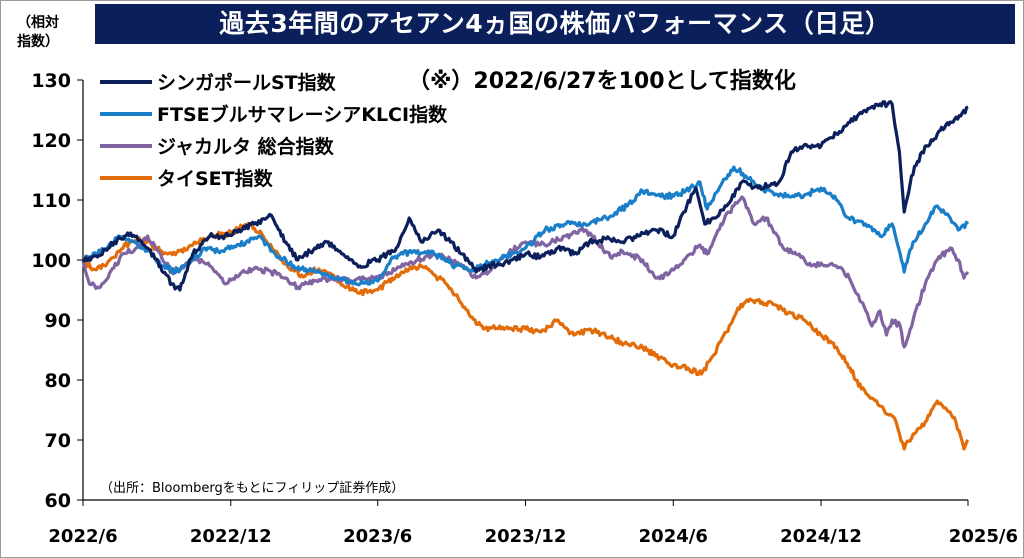 This screenshot has height=558, width=1024. I want to click on legend-label: ジャカルタ 総合指数, so click(246, 146).